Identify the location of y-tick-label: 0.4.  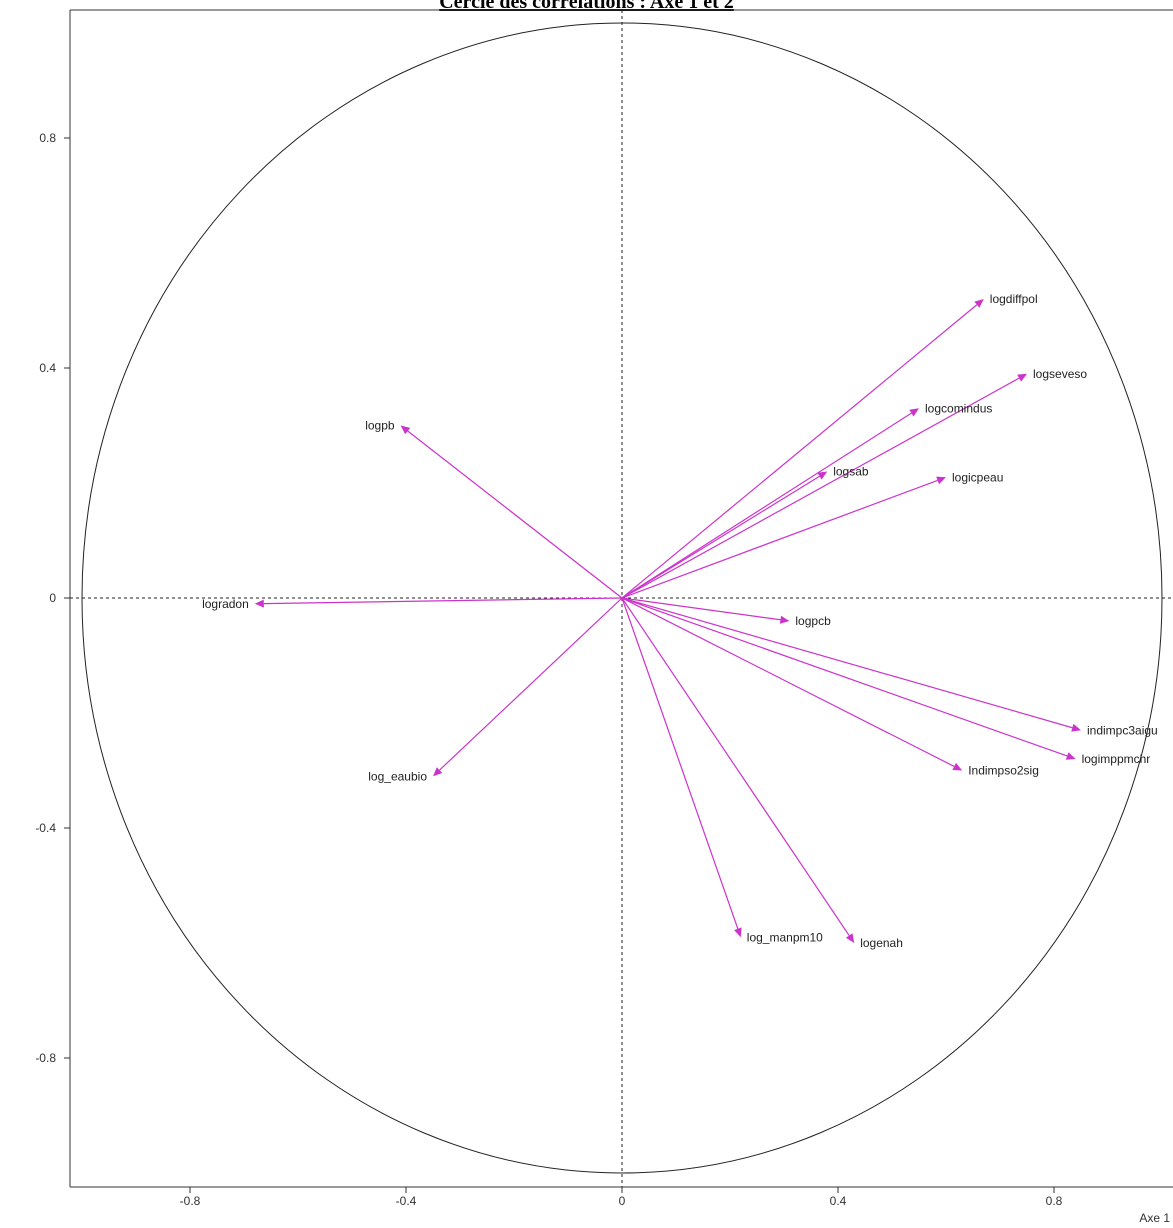
(47, 368).